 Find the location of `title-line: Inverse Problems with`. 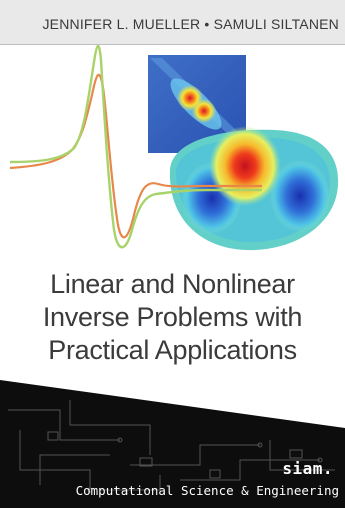

title-line: Inverse Problems with is located at coordinates (172, 317).